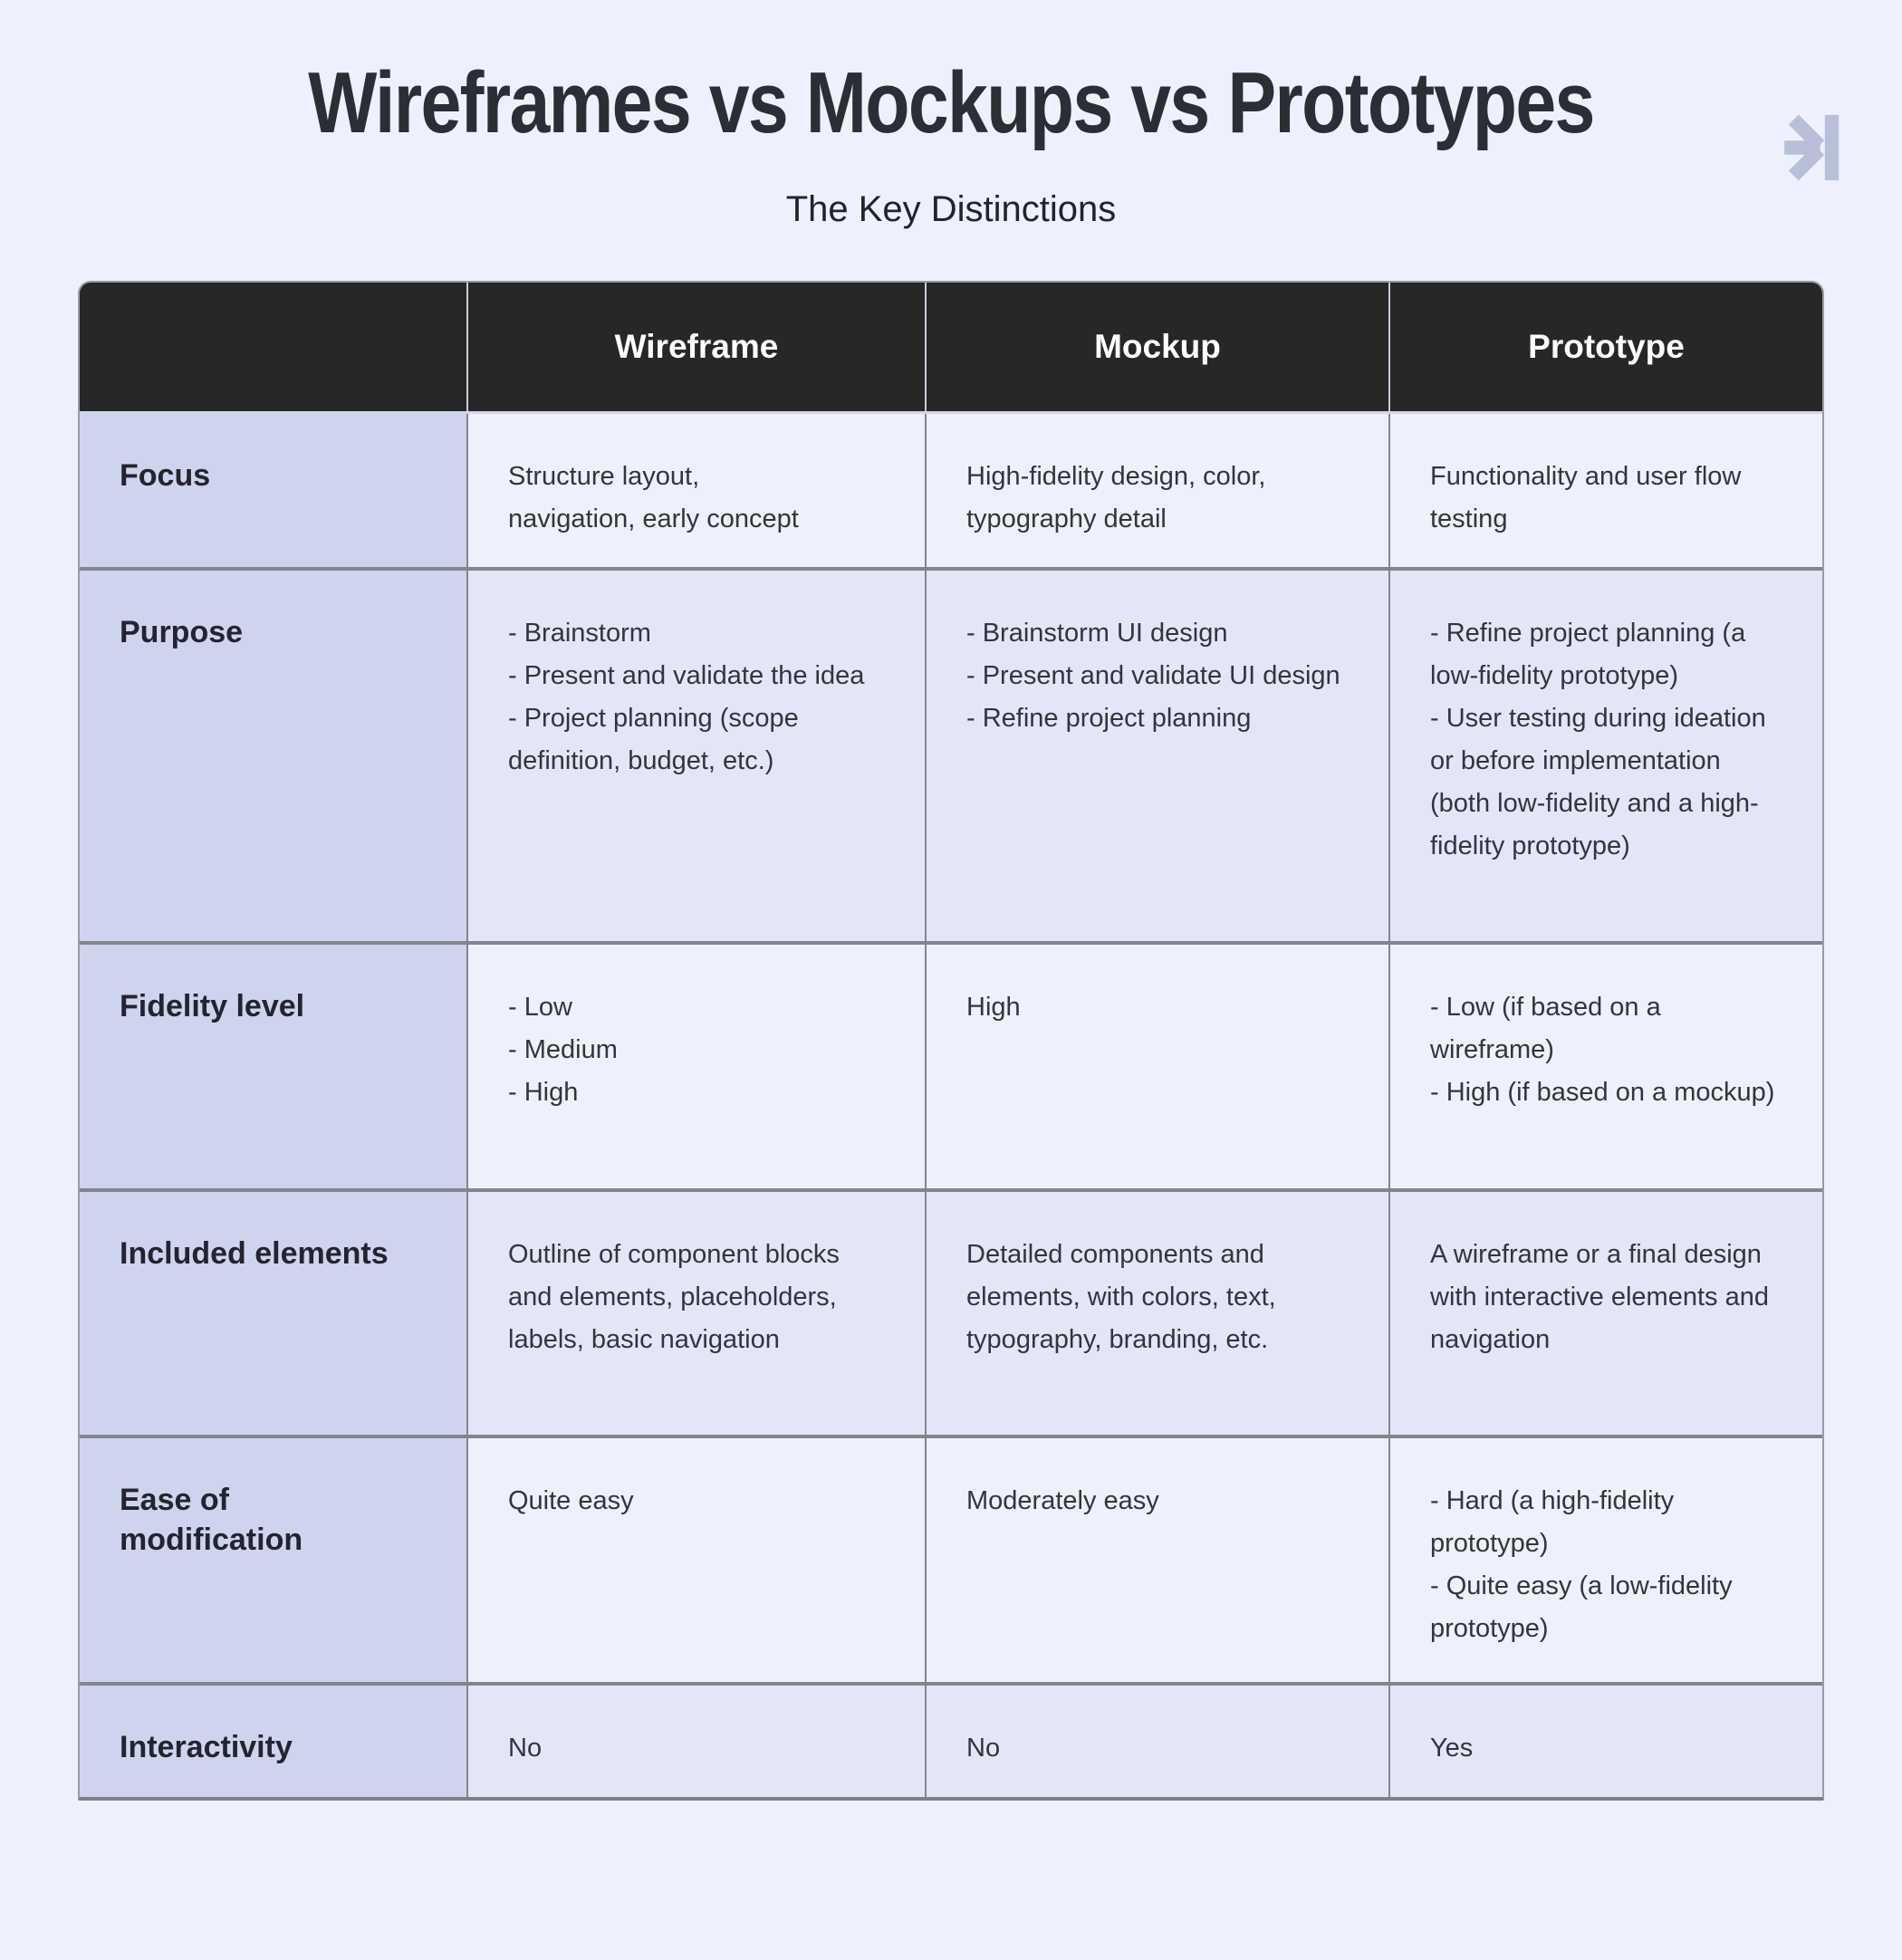  What do you see at coordinates (695, 1559) in the screenshot?
I see `cell-ease-wireframe: Quite easy` at bounding box center [695, 1559].